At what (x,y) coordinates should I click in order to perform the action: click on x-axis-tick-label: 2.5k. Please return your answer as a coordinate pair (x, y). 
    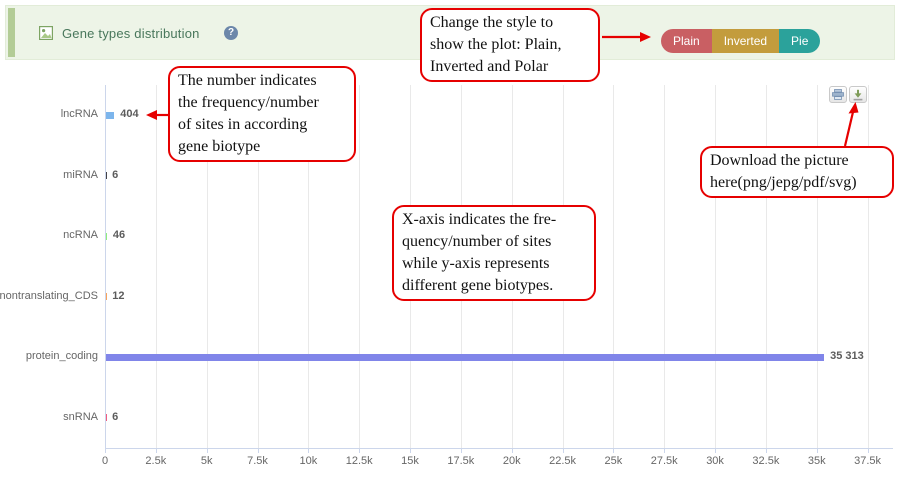
    Looking at the image, I should click on (156, 461).